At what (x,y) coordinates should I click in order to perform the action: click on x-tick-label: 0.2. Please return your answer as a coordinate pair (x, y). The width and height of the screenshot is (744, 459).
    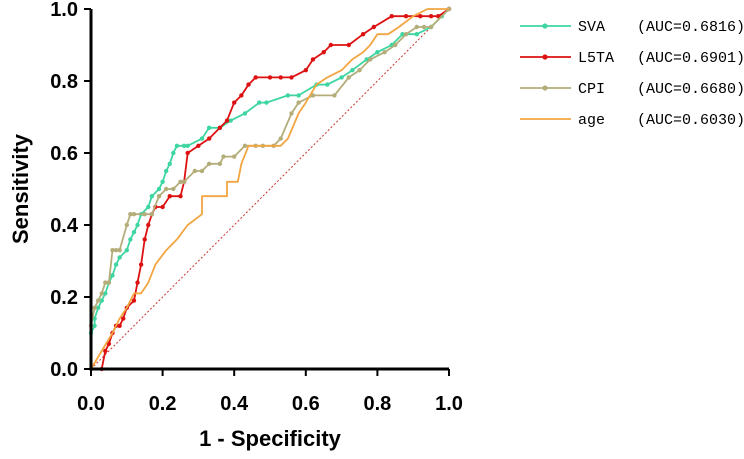
    Looking at the image, I should click on (163, 404).